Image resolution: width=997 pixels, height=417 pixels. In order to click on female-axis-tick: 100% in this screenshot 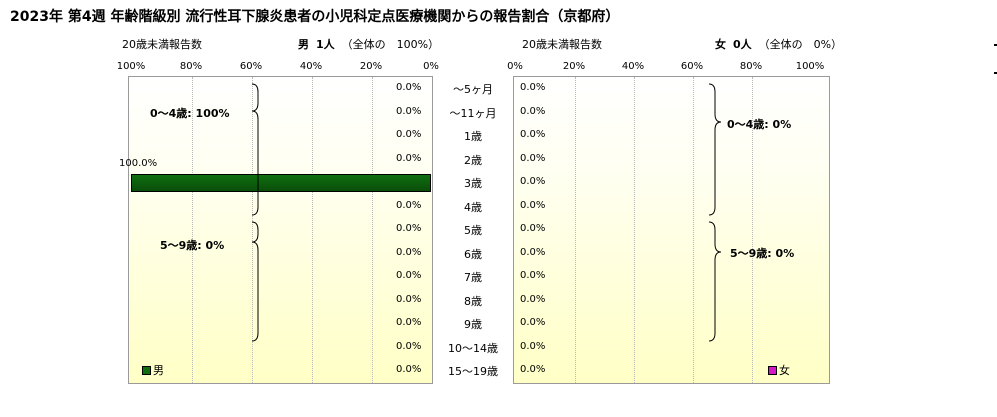, I will do `click(810, 66)`.